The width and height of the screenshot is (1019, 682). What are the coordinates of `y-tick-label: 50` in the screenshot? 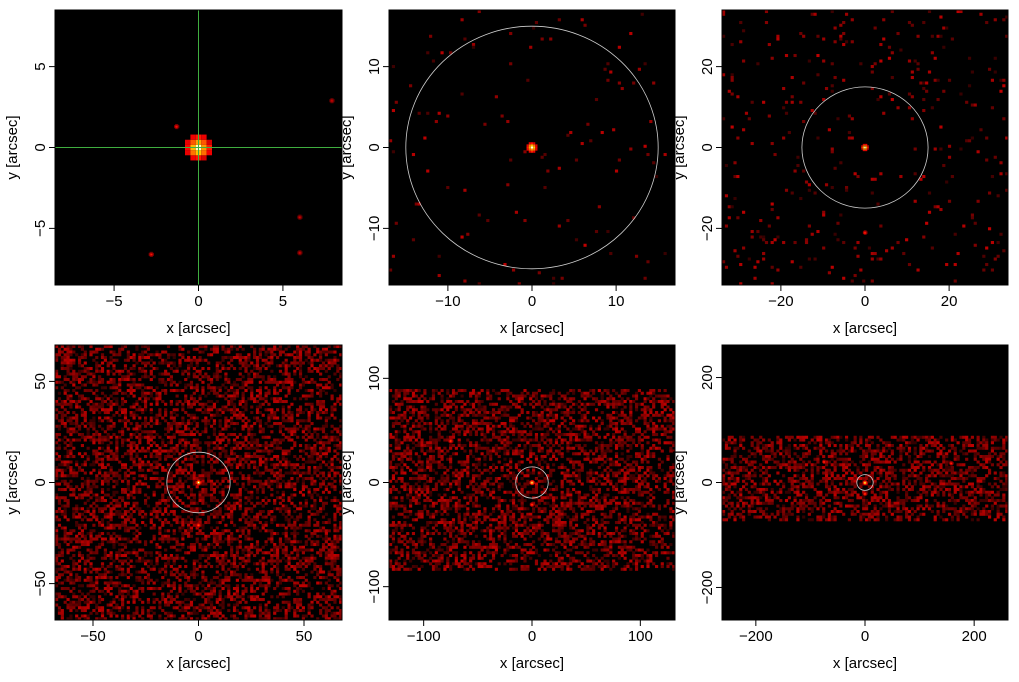 It's located at (40, 381).